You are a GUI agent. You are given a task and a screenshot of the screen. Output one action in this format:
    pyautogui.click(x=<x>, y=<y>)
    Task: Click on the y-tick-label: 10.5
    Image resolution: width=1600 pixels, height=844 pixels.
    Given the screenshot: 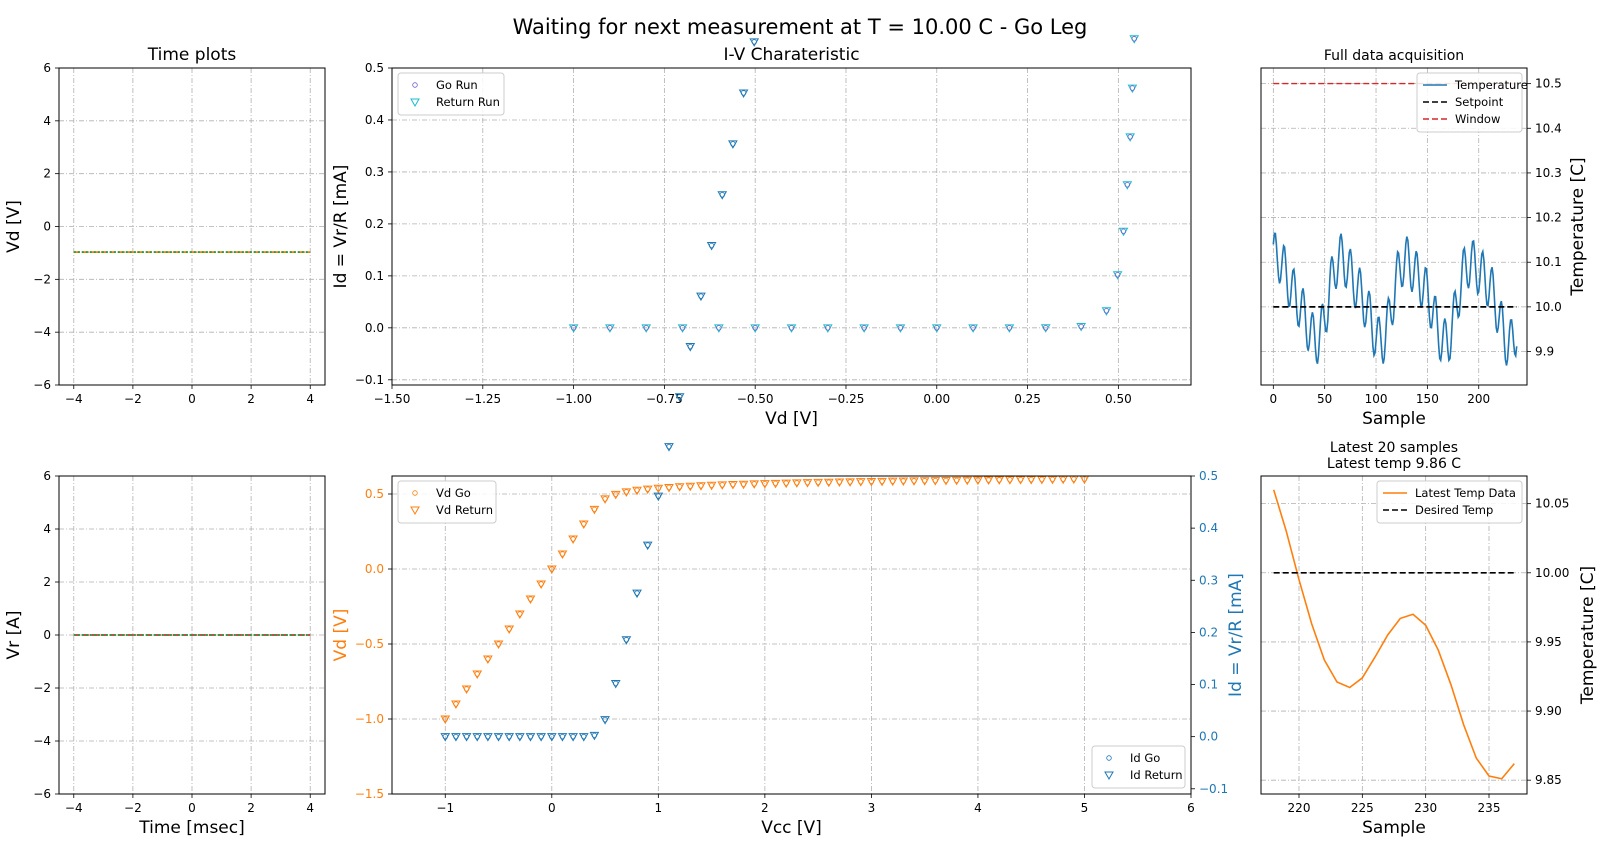 What is the action you would take?
    pyautogui.click(x=1548, y=84)
    